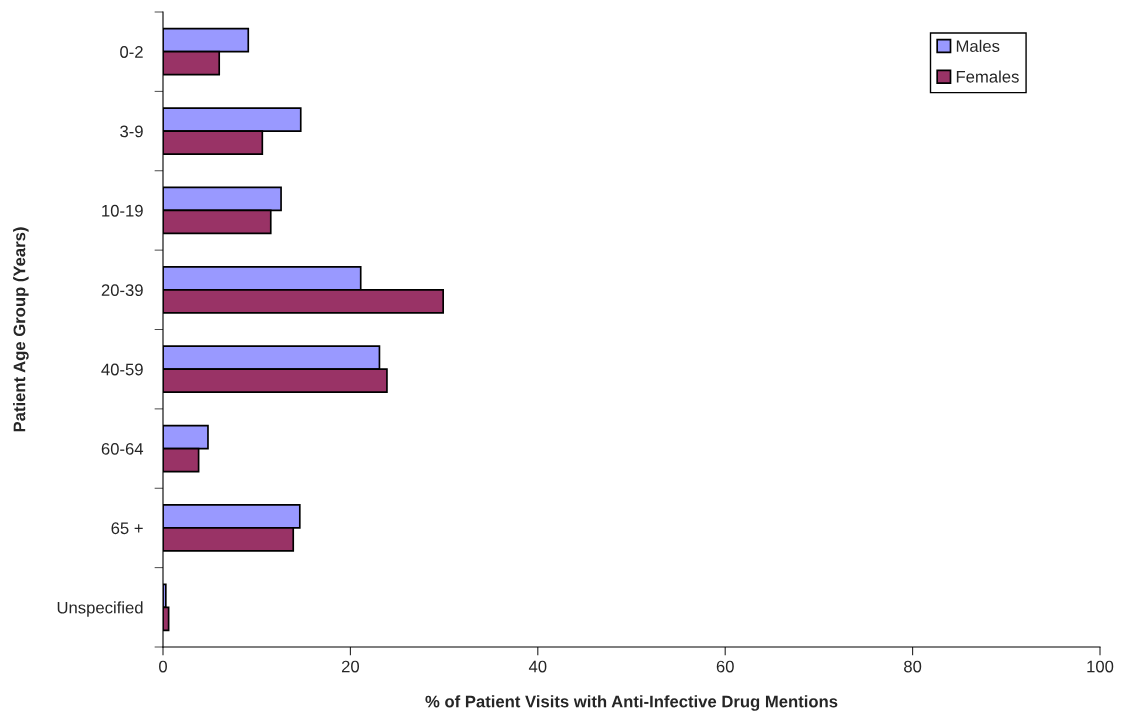  Describe the element at coordinates (978, 46) in the screenshot. I see `legend-label: Males` at that location.